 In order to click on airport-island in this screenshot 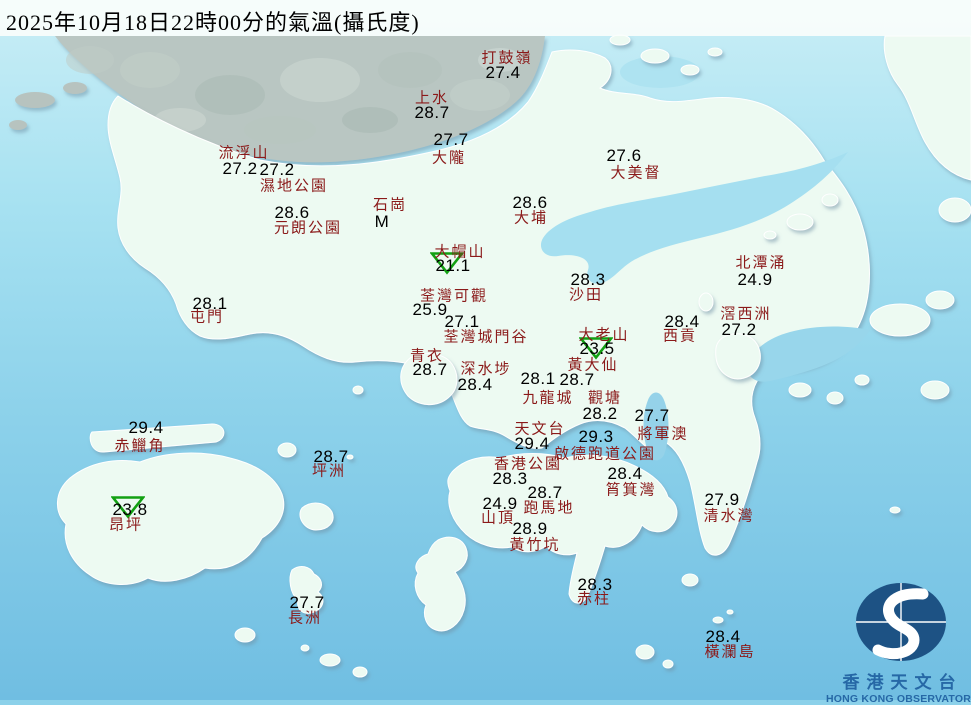, I will do `click(157, 438)`.